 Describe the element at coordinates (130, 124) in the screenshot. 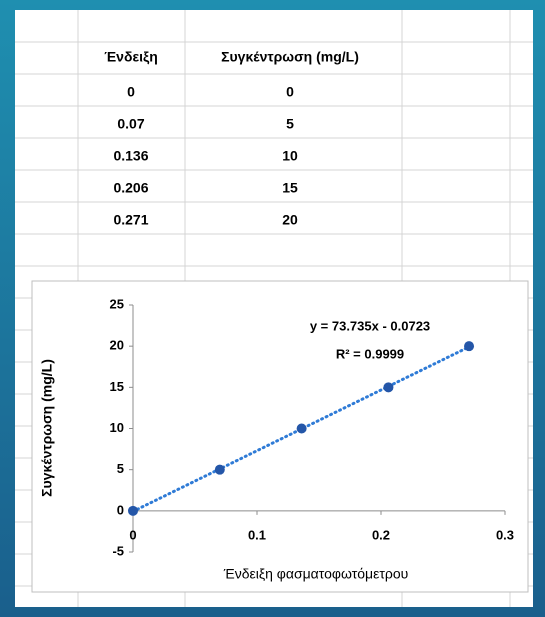

I see `cell: 0.07` at that location.